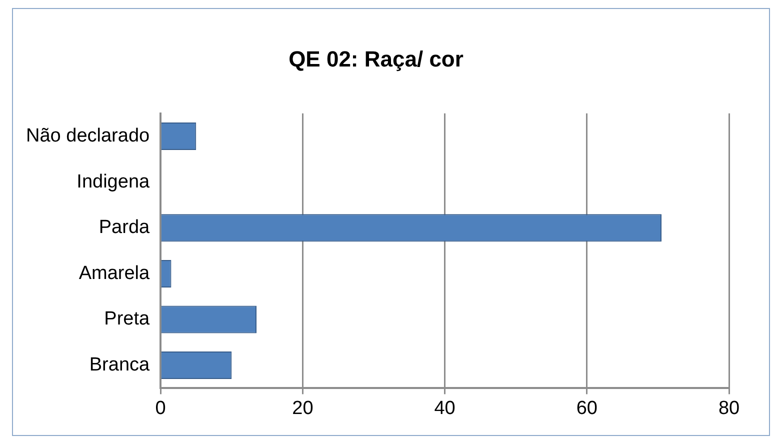  I want to click on x-tick-label: 60, so click(587, 408).